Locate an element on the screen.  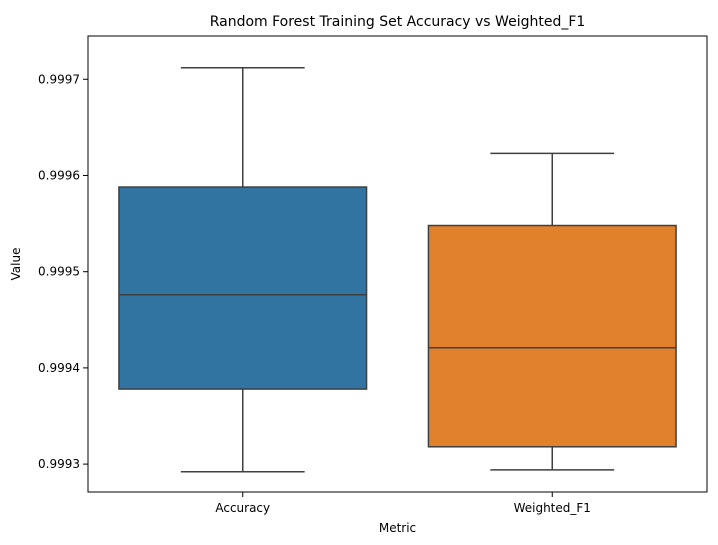
x-tick-label: Accuracy is located at coordinates (242, 508).